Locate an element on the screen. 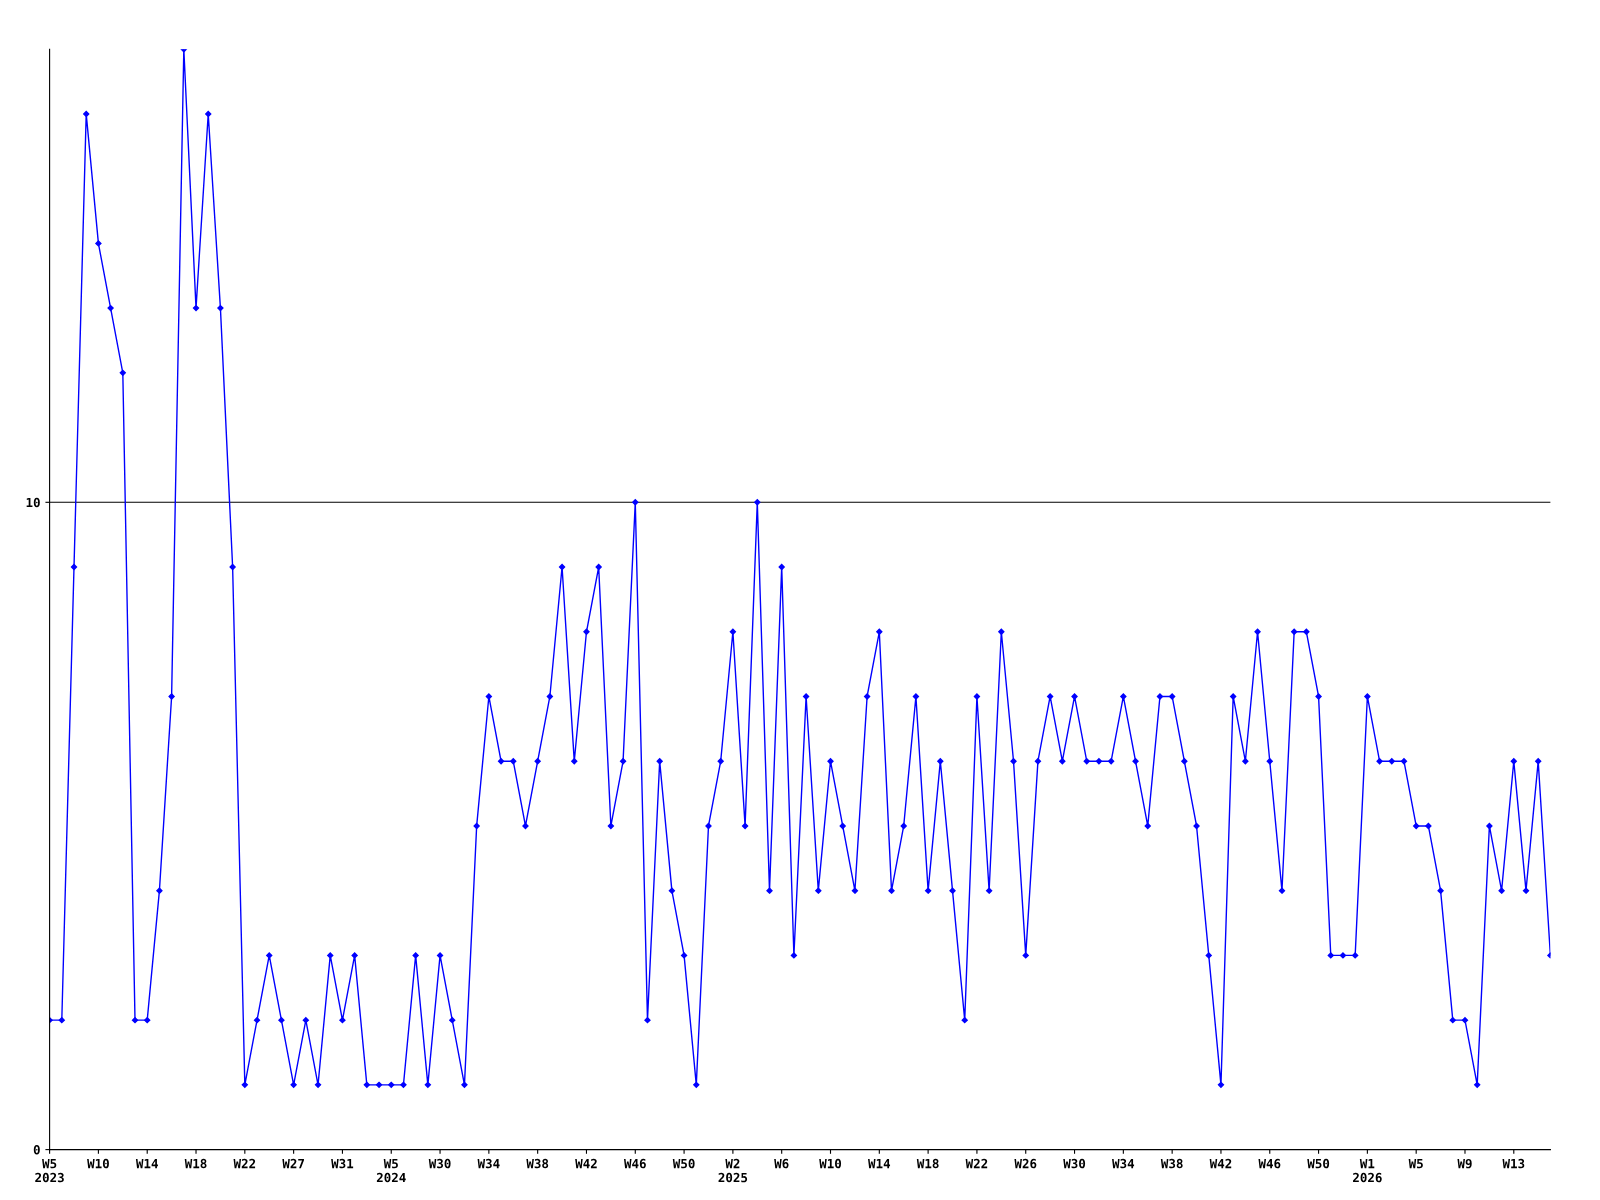 This screenshot has width=1600, height=1200. x-tick-label: W9 is located at coordinates (1464, 1163).